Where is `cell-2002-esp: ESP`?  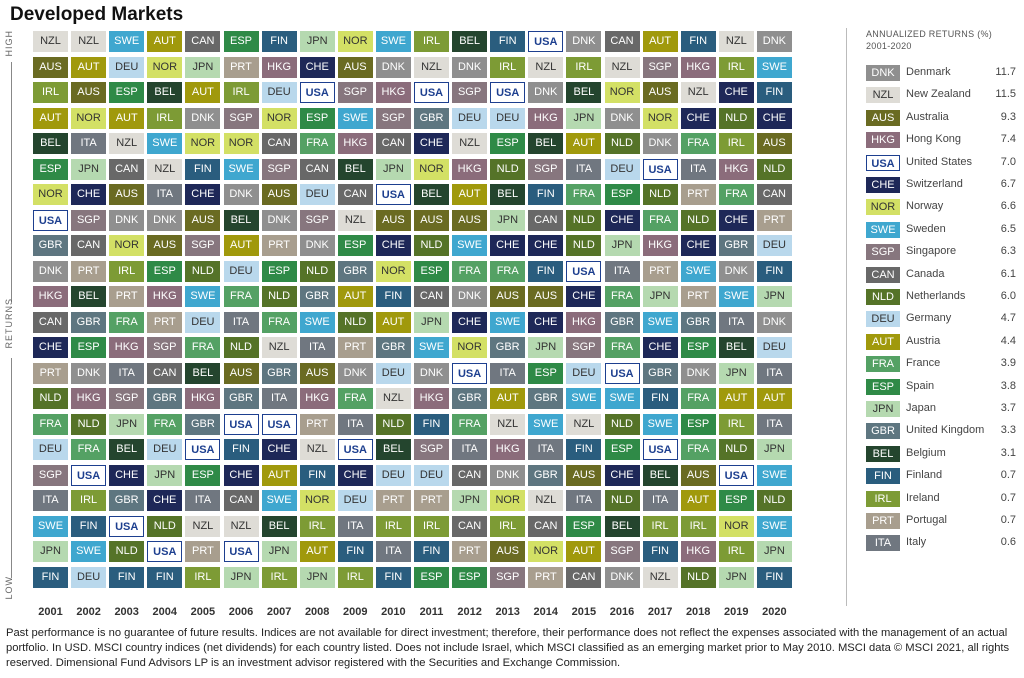
cell-2002-esp: ESP is located at coordinates (89, 347).